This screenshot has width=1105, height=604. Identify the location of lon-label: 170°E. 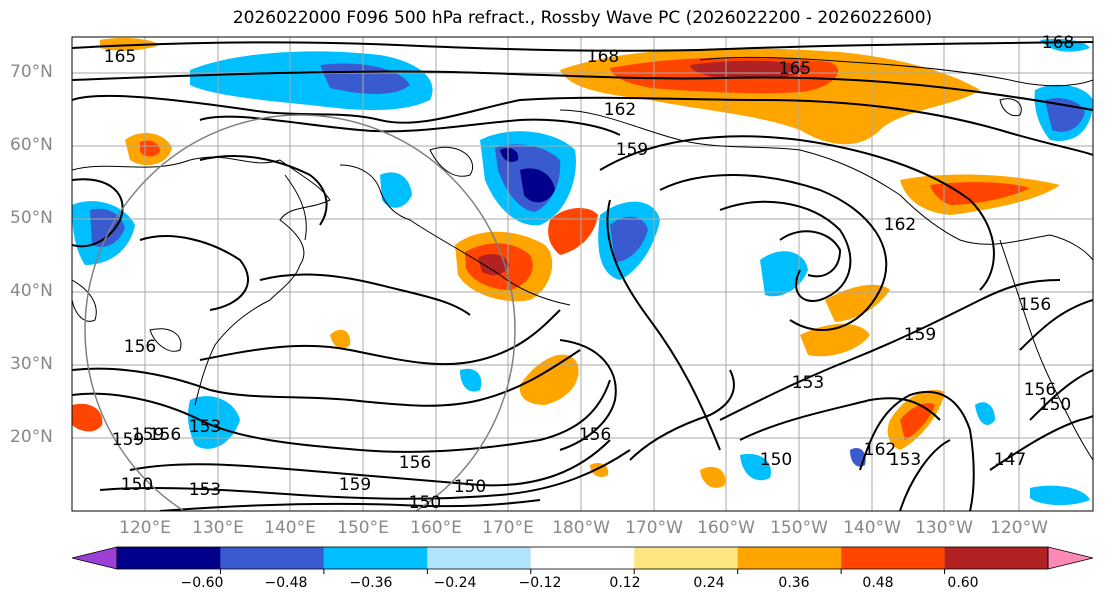
(508, 528).